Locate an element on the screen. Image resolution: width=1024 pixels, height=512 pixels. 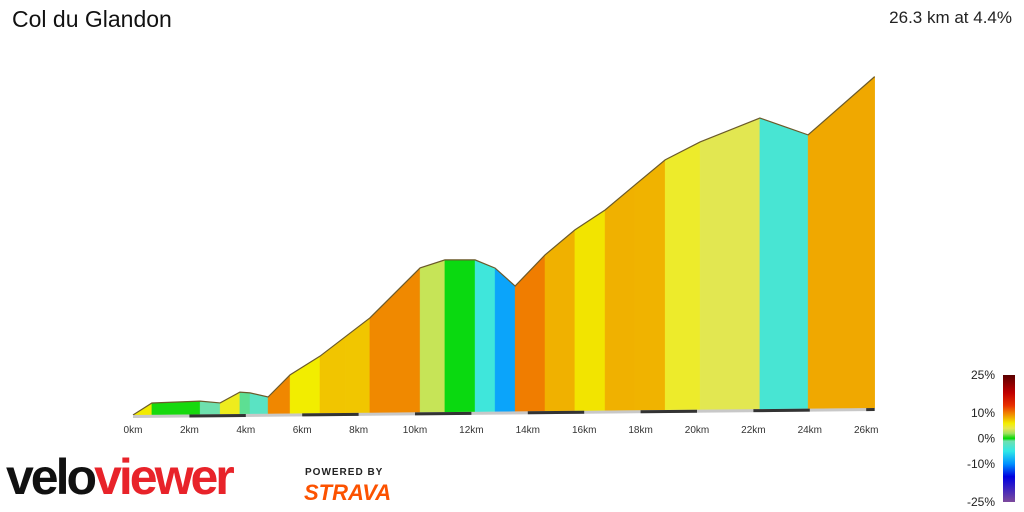
x-tick-label: 8km is located at coordinates (358, 430).